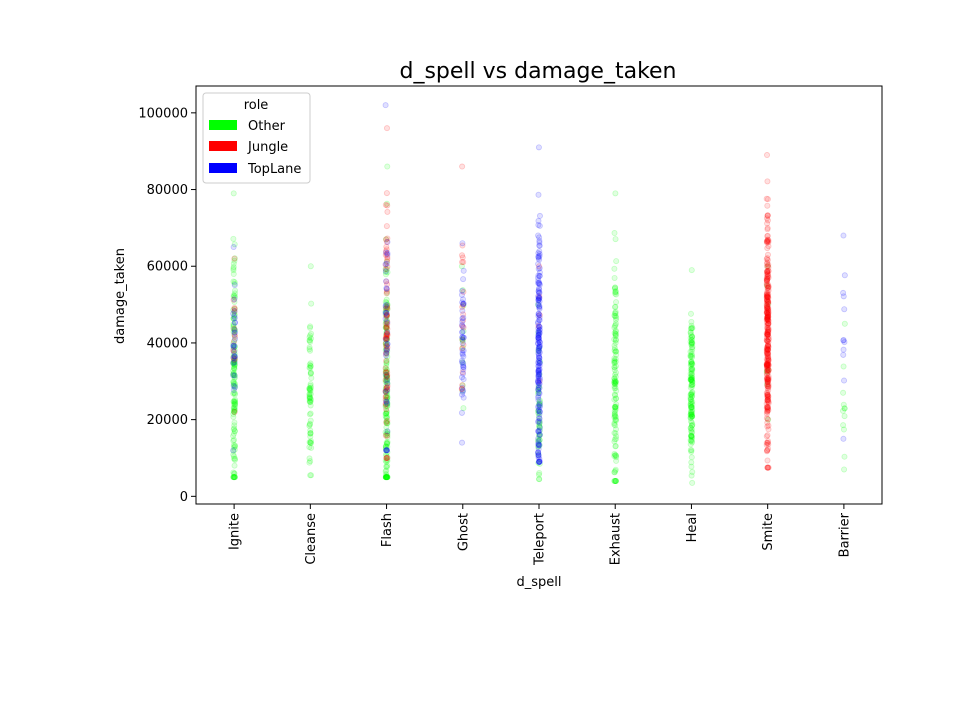 The width and height of the screenshot is (980, 720). I want to click on point-jungle-ghost, so click(463, 262).